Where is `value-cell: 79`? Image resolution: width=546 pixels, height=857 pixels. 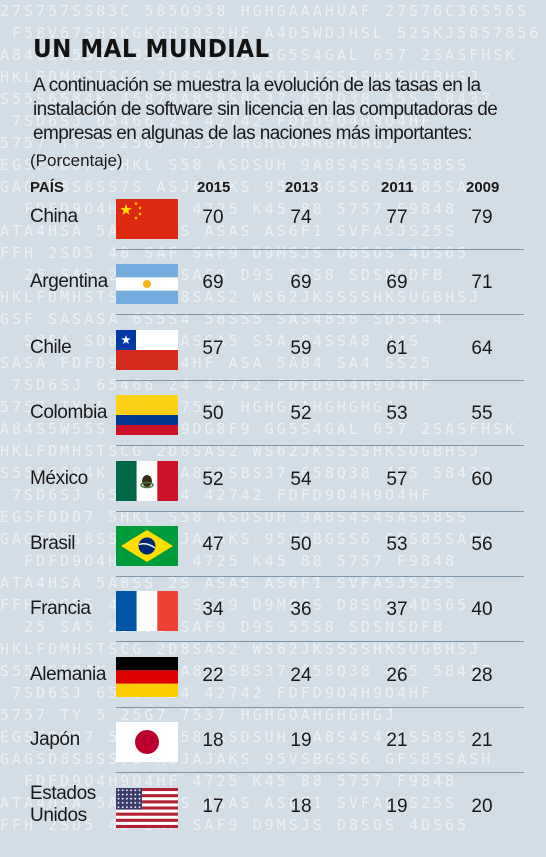
value-cell: 79 is located at coordinates (482, 217).